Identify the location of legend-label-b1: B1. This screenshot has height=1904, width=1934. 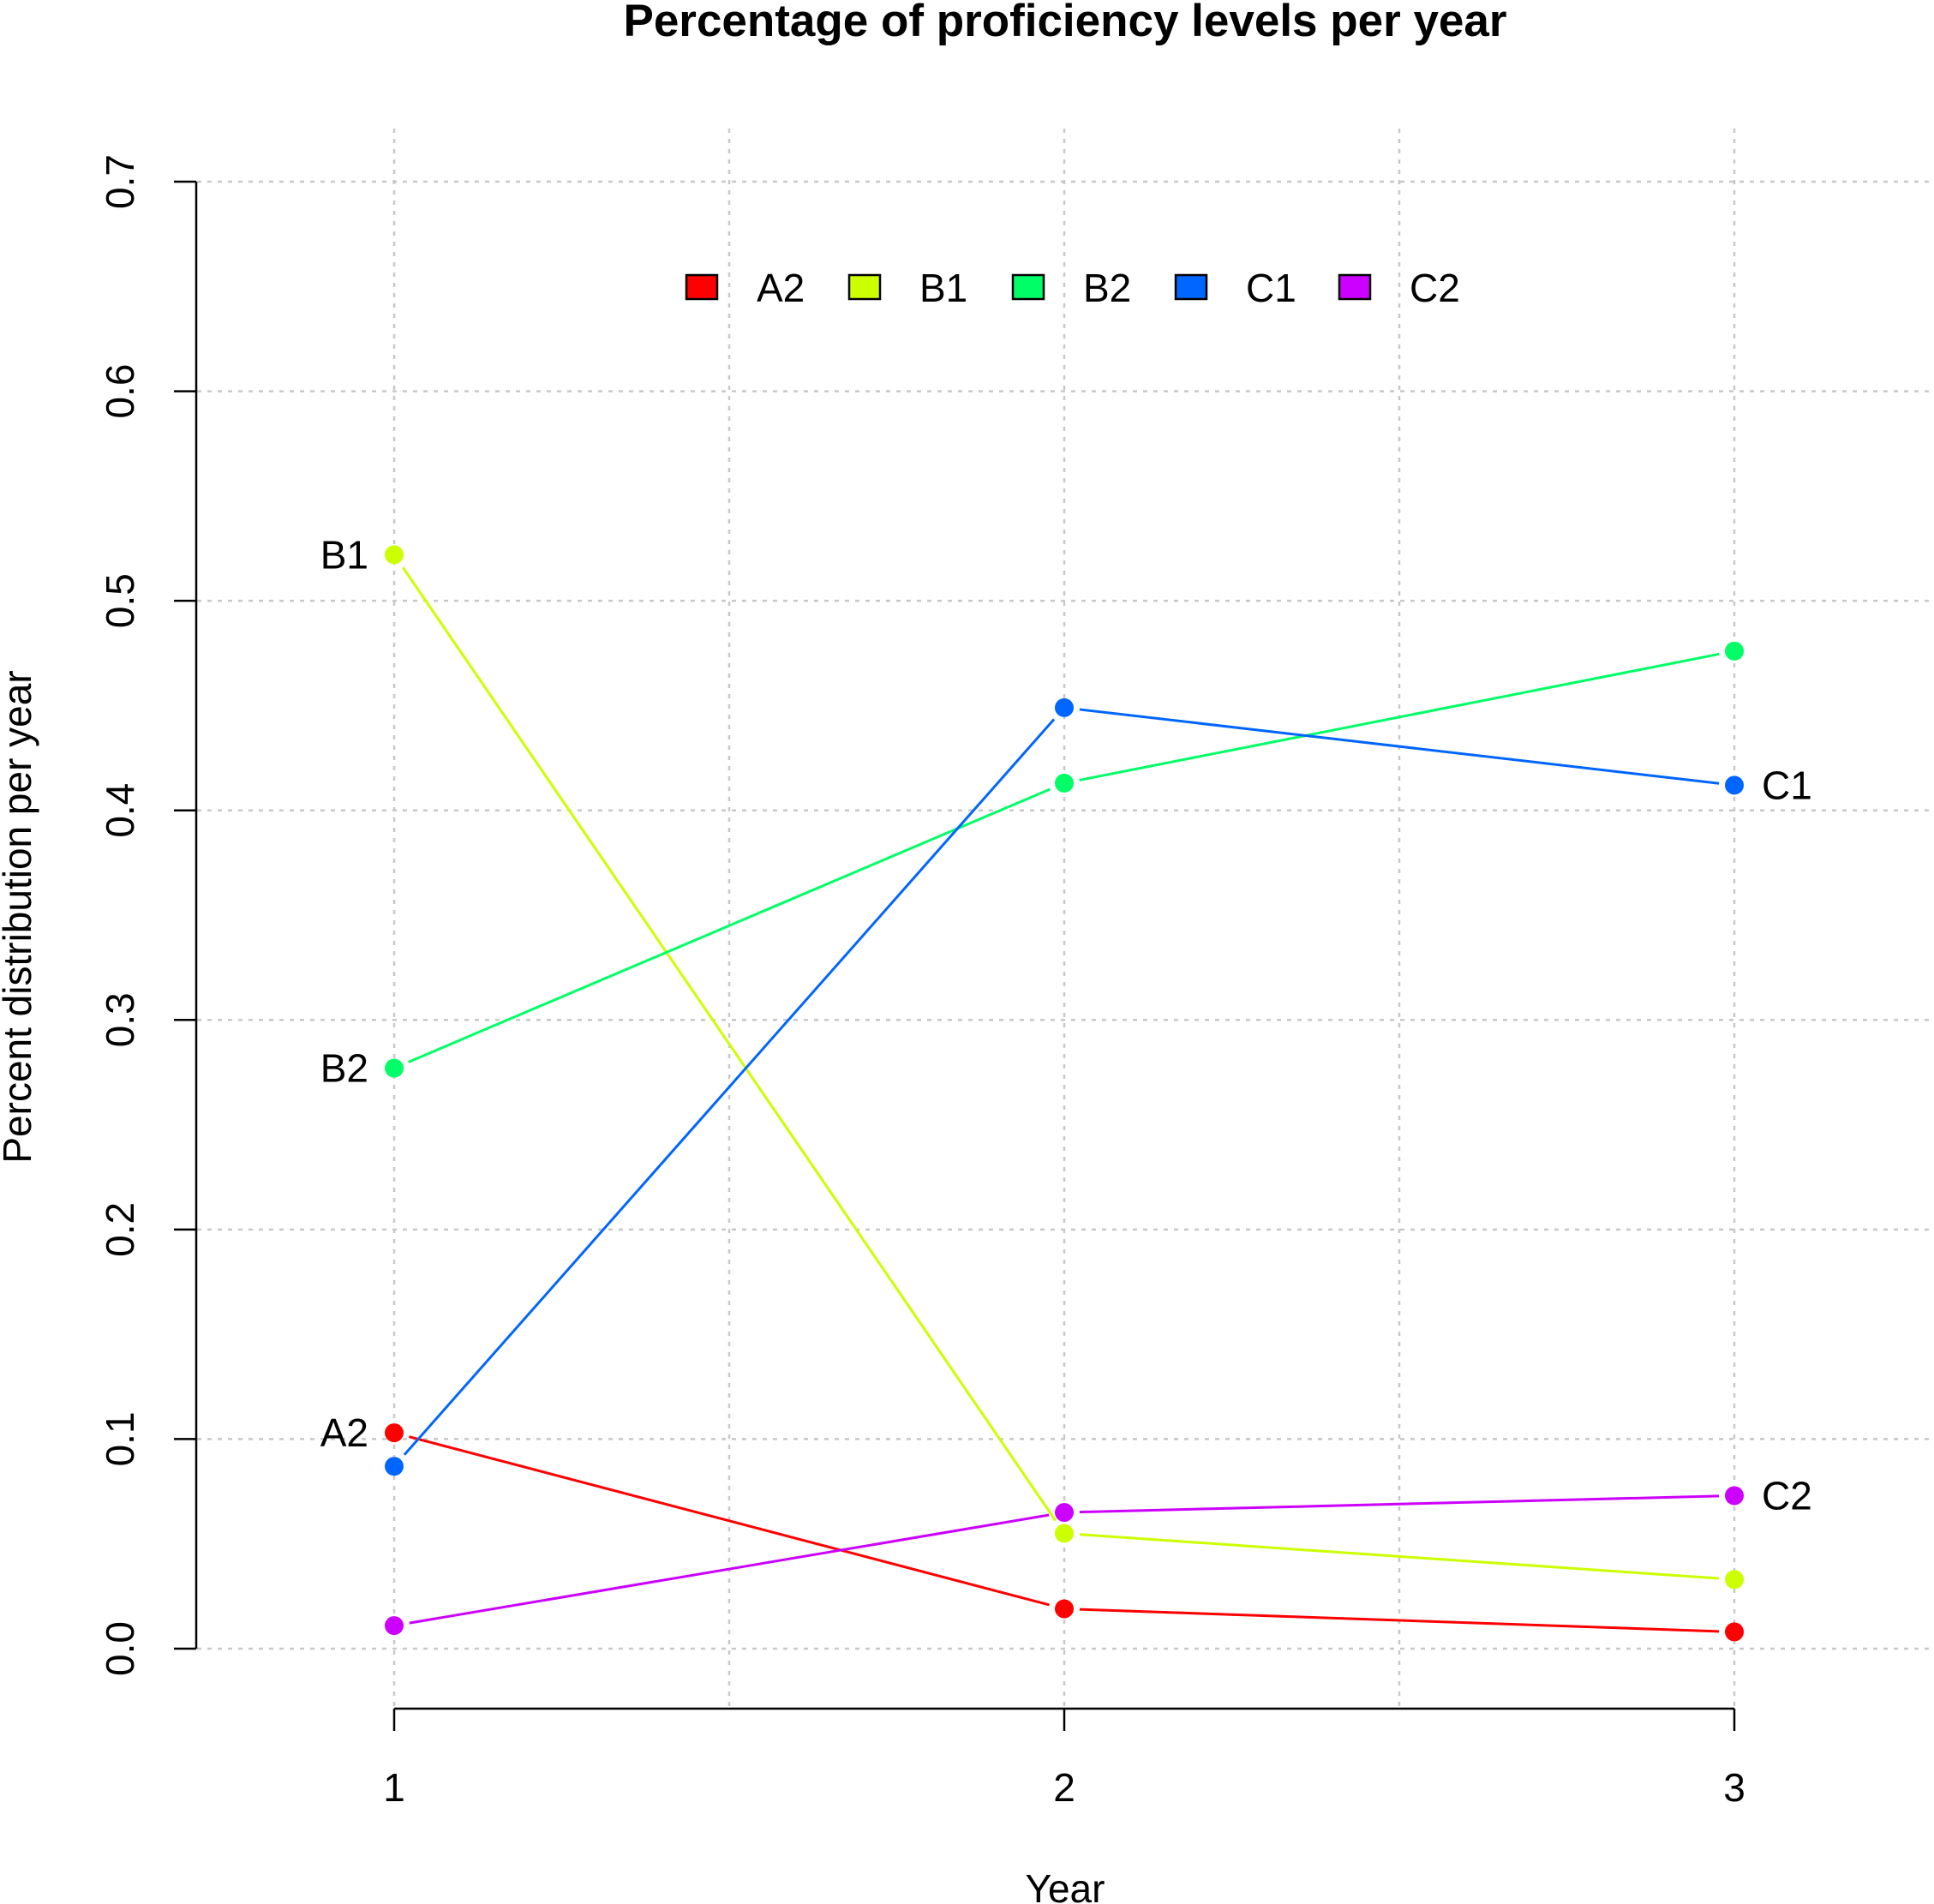
(943, 288).